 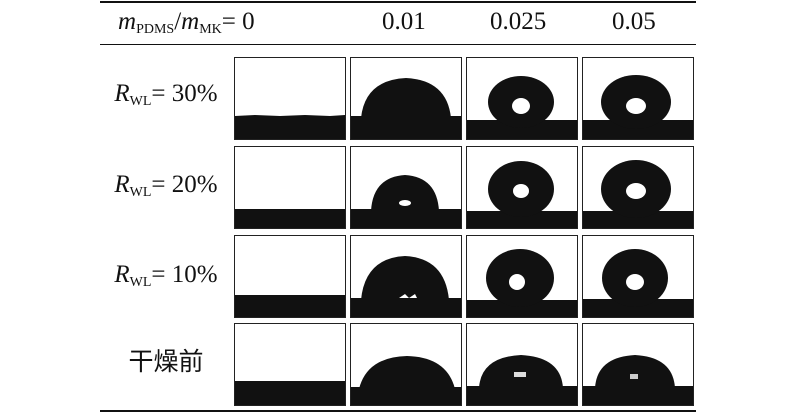 I want to click on header-col-0-05: 0.05, so click(x=634, y=21).